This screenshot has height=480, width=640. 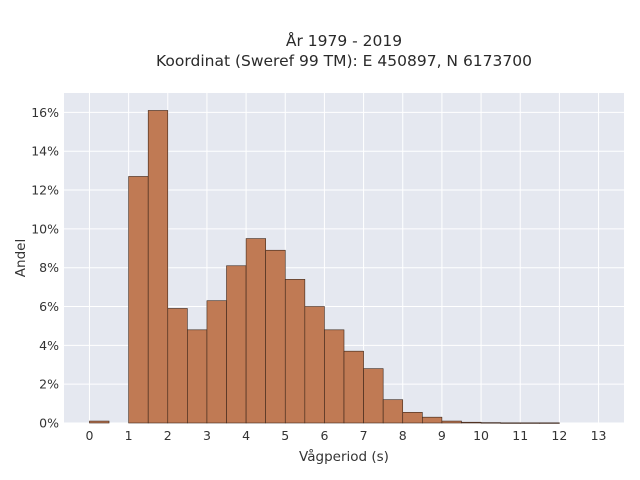 I want to click on x-tick-label: 10, so click(x=481, y=435).